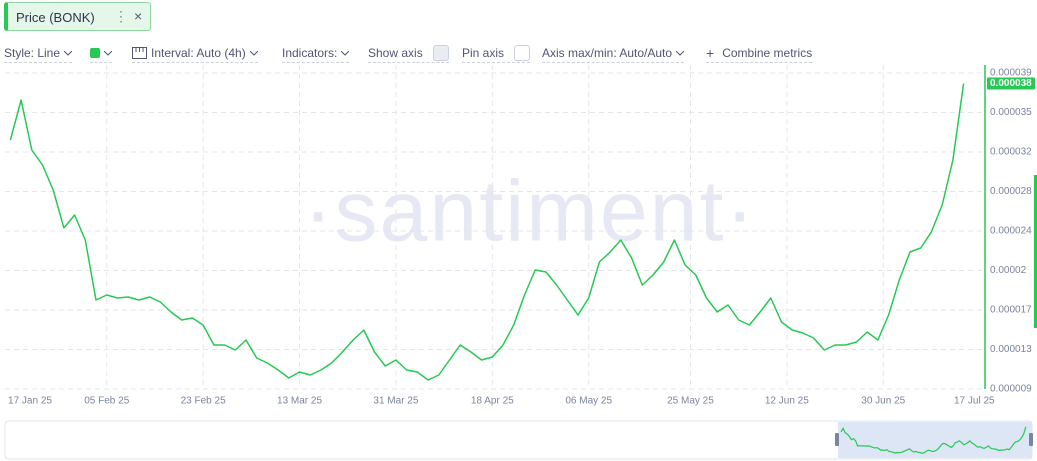 Image resolution: width=1037 pixels, height=461 pixels. Describe the element at coordinates (1011, 231) in the screenshot. I see `y-tick-label: 0.000024` at that location.